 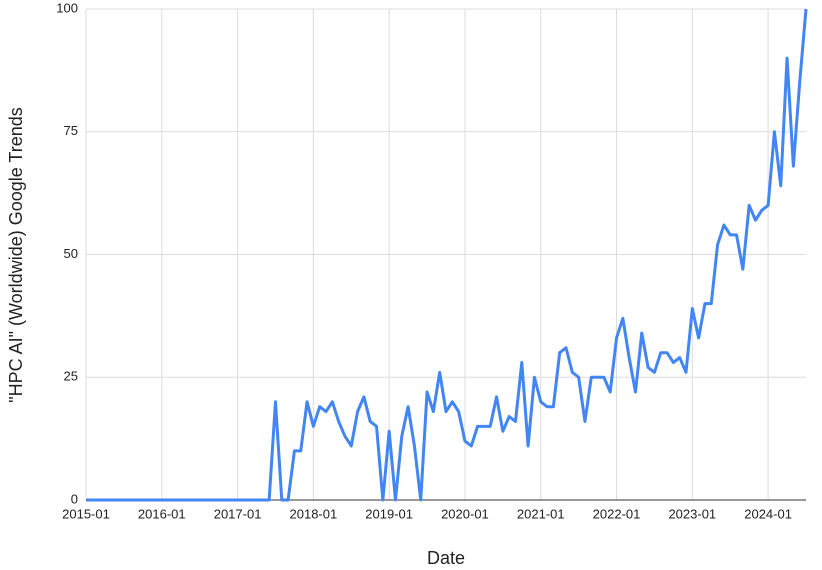 What do you see at coordinates (86, 513) in the screenshot?
I see `x-tick-label: 2015-01` at bounding box center [86, 513].